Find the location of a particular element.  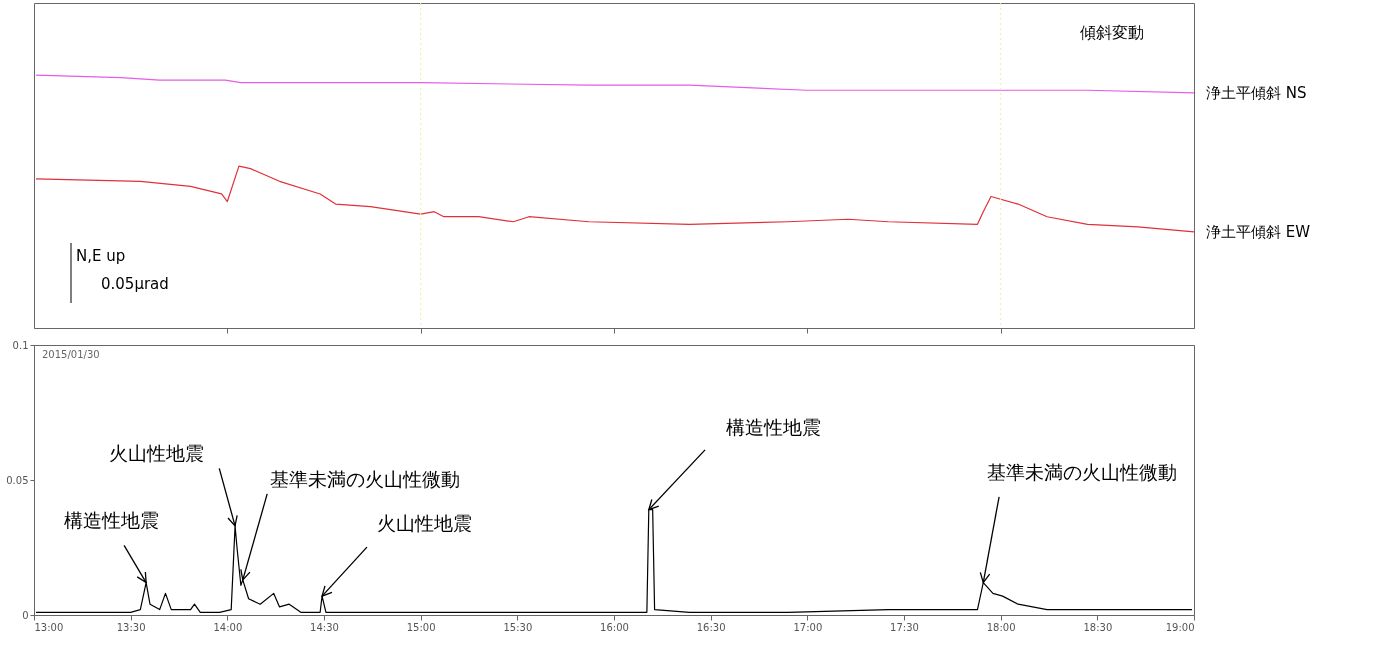

x-tick-label: 17:00 is located at coordinates (808, 627).